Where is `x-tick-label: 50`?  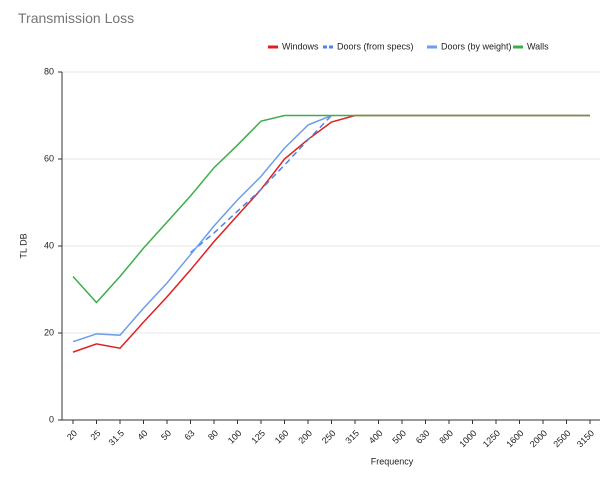 x-tick-label: 50 is located at coordinates (166, 435).